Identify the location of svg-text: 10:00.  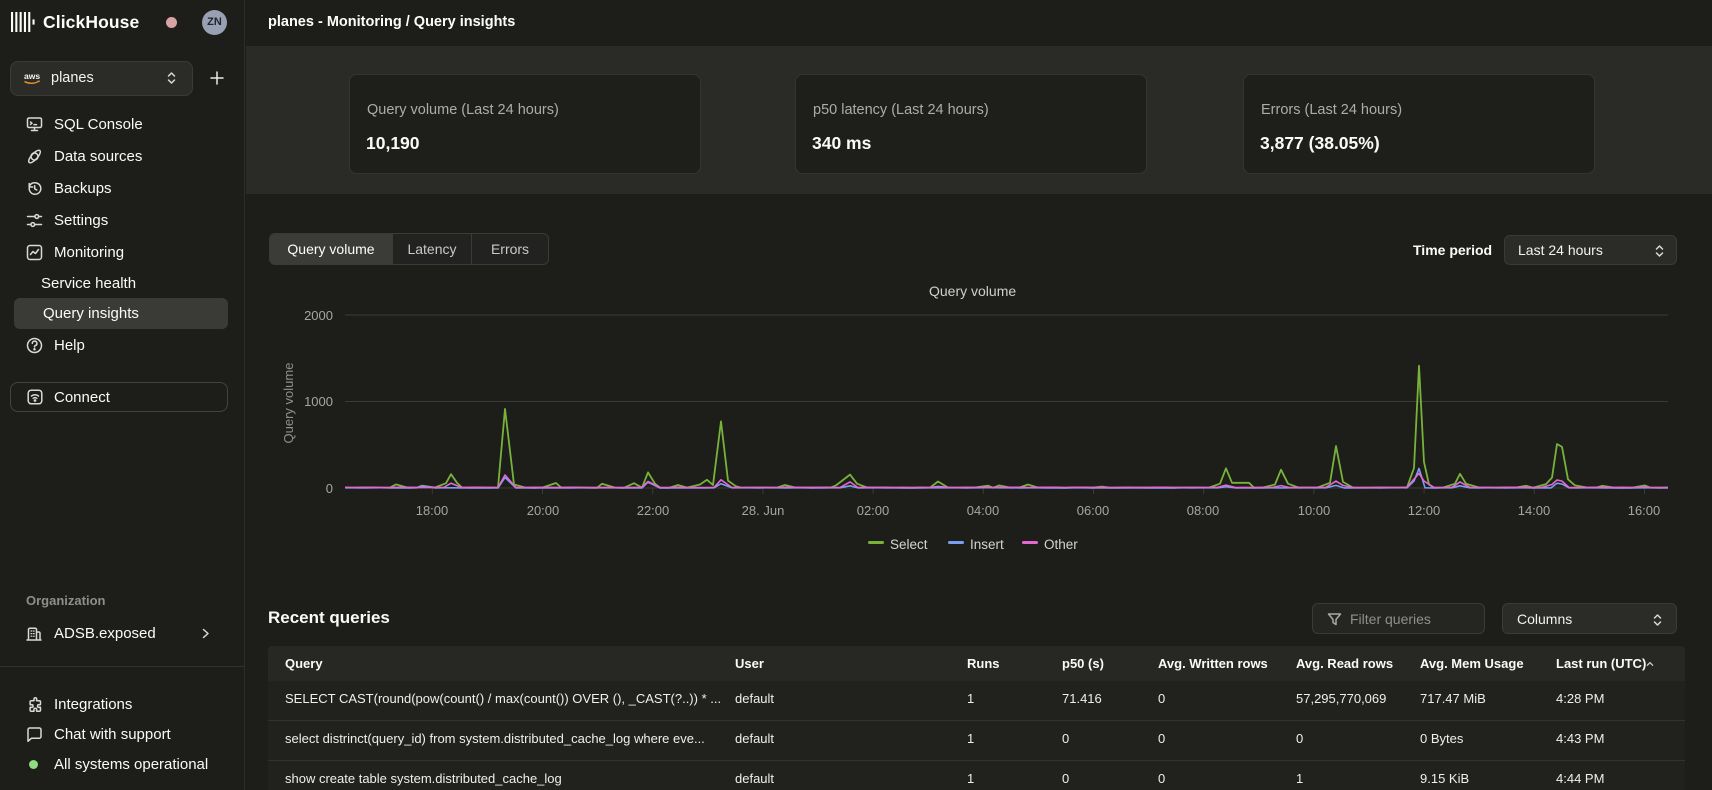
(1314, 510).